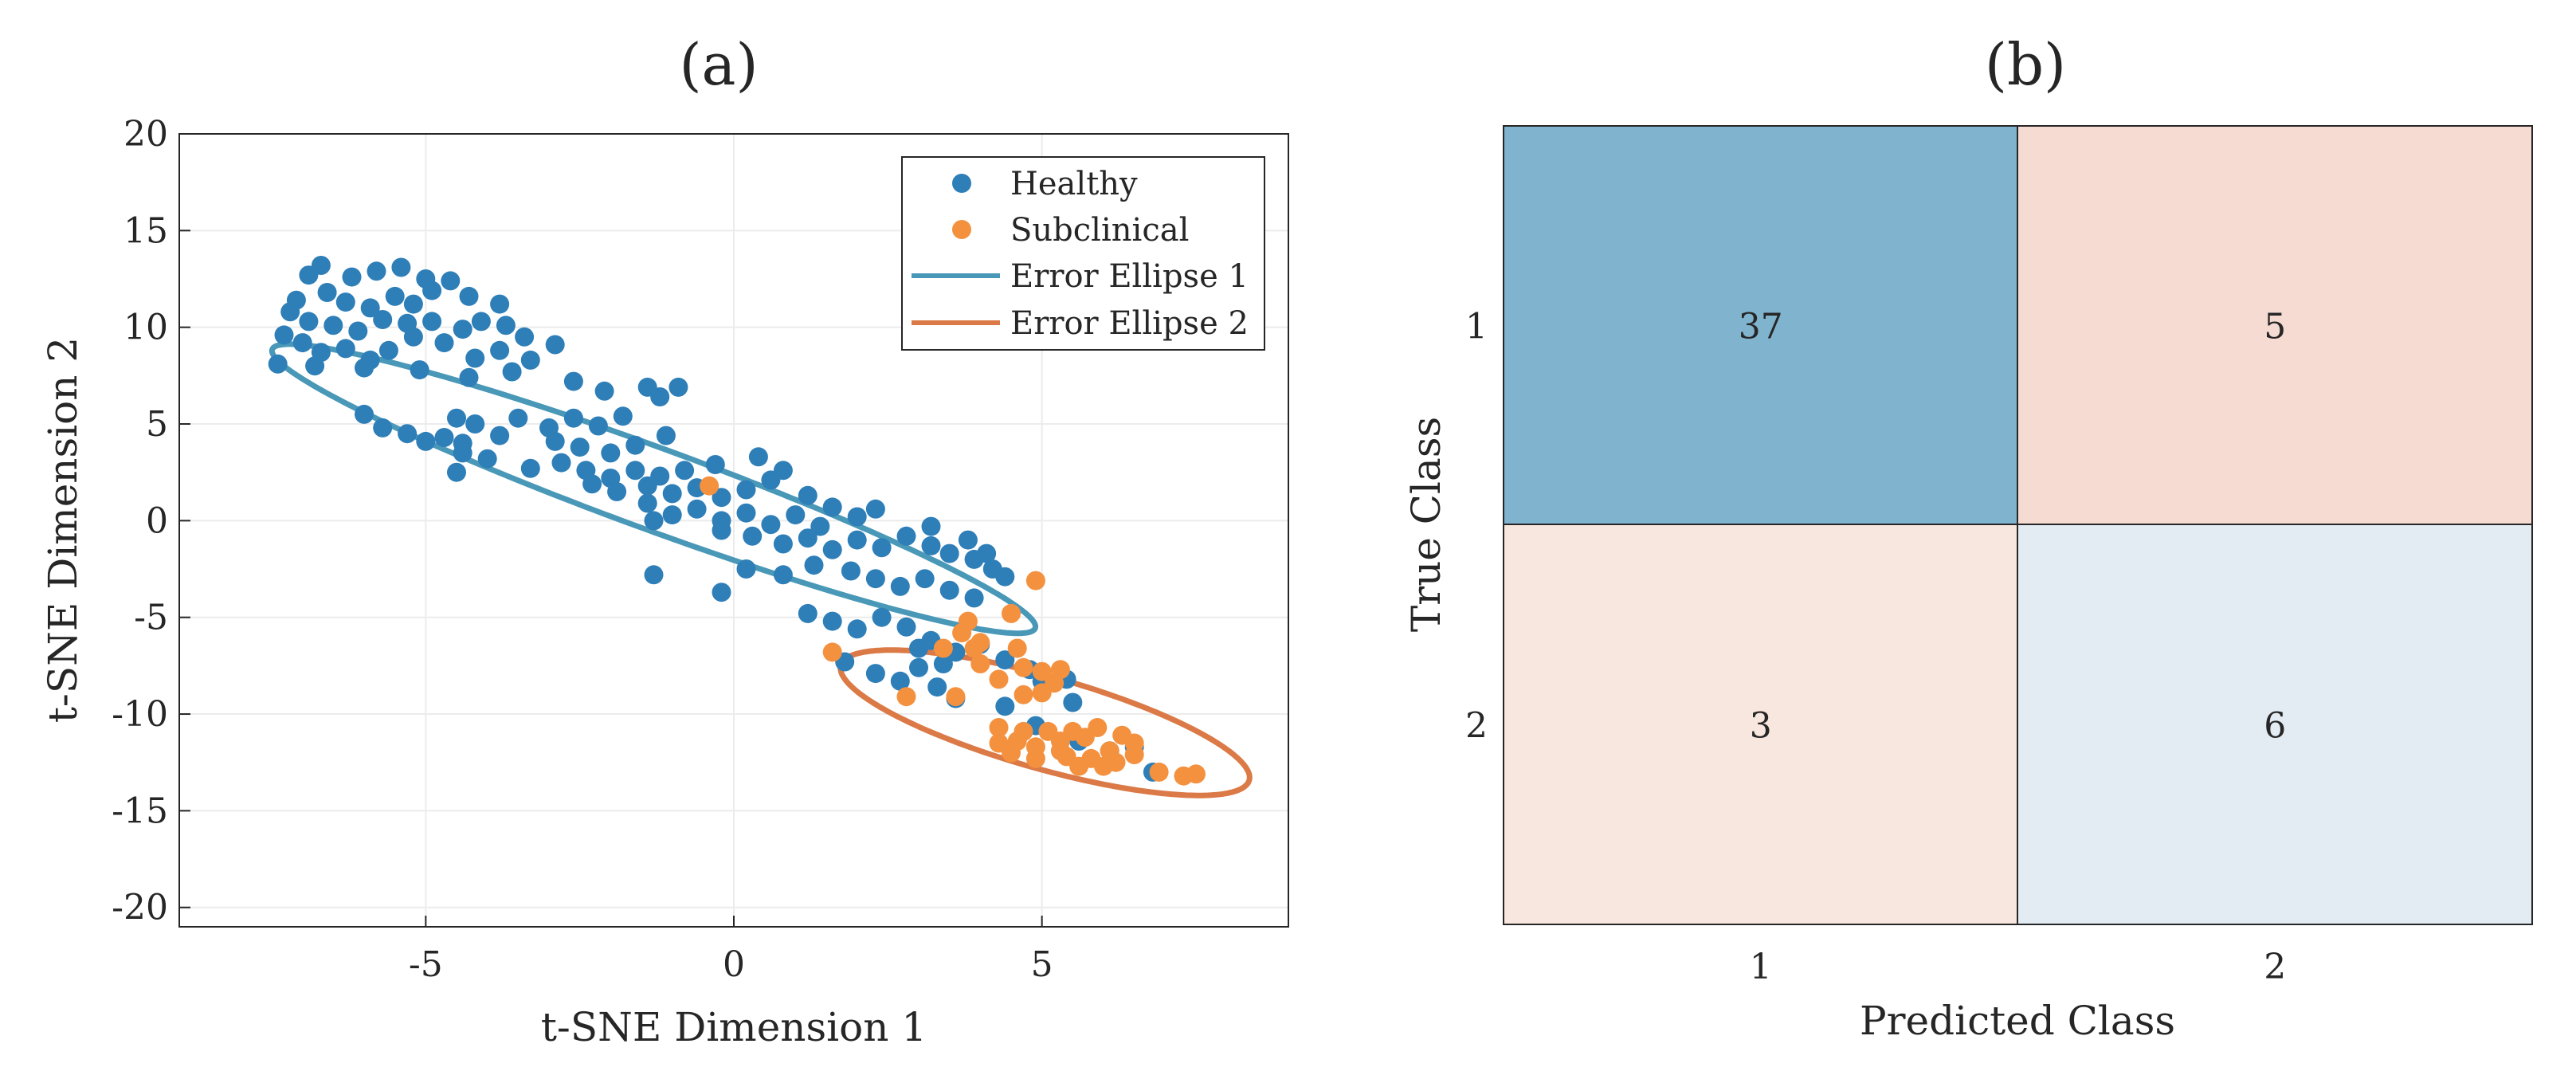 The width and height of the screenshot is (2576, 1079). What do you see at coordinates (2025, 64) in the screenshot?
I see `panel-b-label: (b)` at bounding box center [2025, 64].